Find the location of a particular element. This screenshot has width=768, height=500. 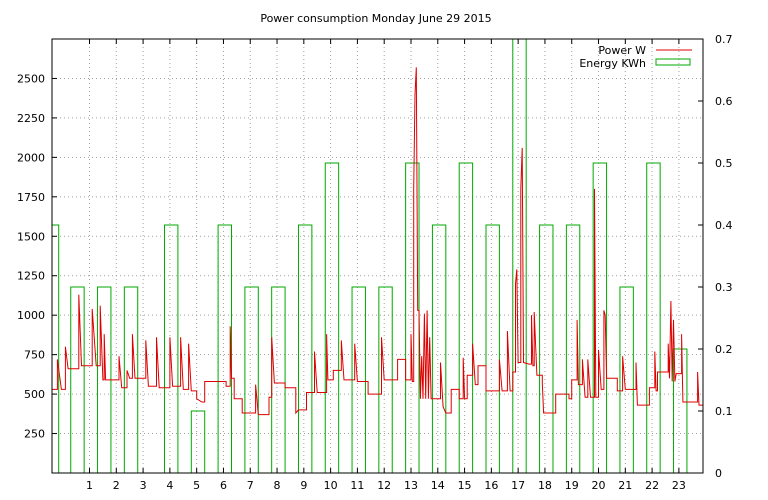

x-tick-label: 14 is located at coordinates (438, 485).